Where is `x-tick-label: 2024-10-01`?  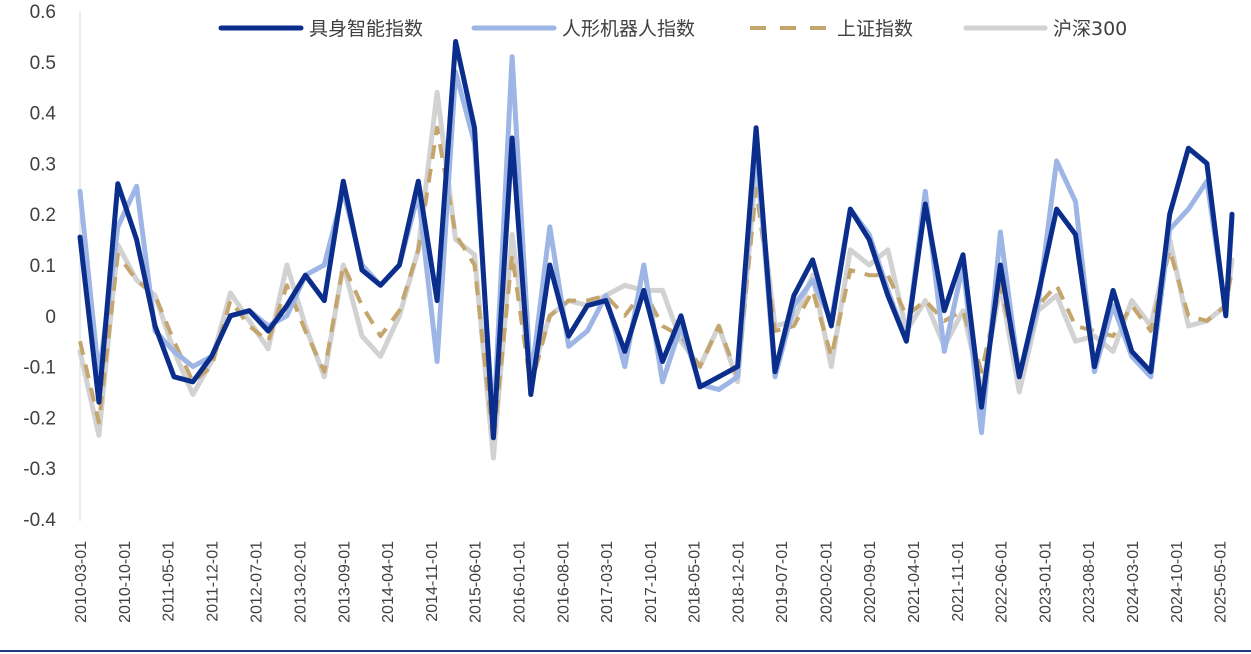 x-tick-label: 2024-10-01 is located at coordinates (1177, 582).